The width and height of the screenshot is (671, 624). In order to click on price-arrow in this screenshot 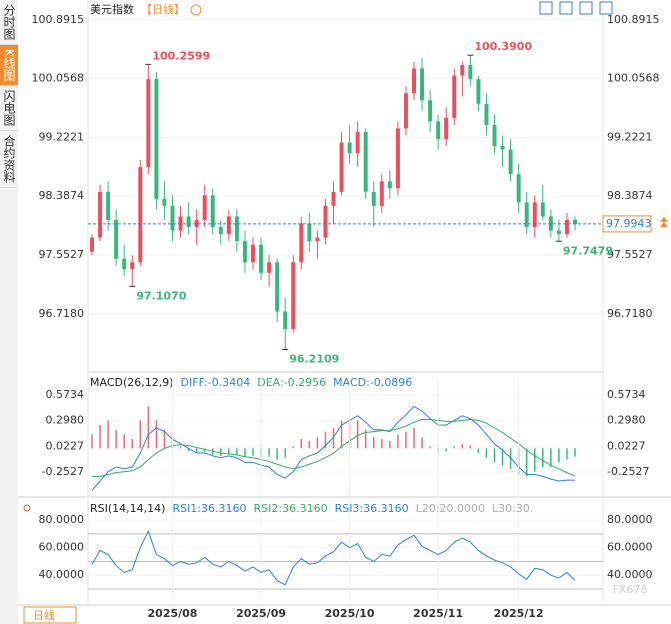, I will do `click(664, 221)`.